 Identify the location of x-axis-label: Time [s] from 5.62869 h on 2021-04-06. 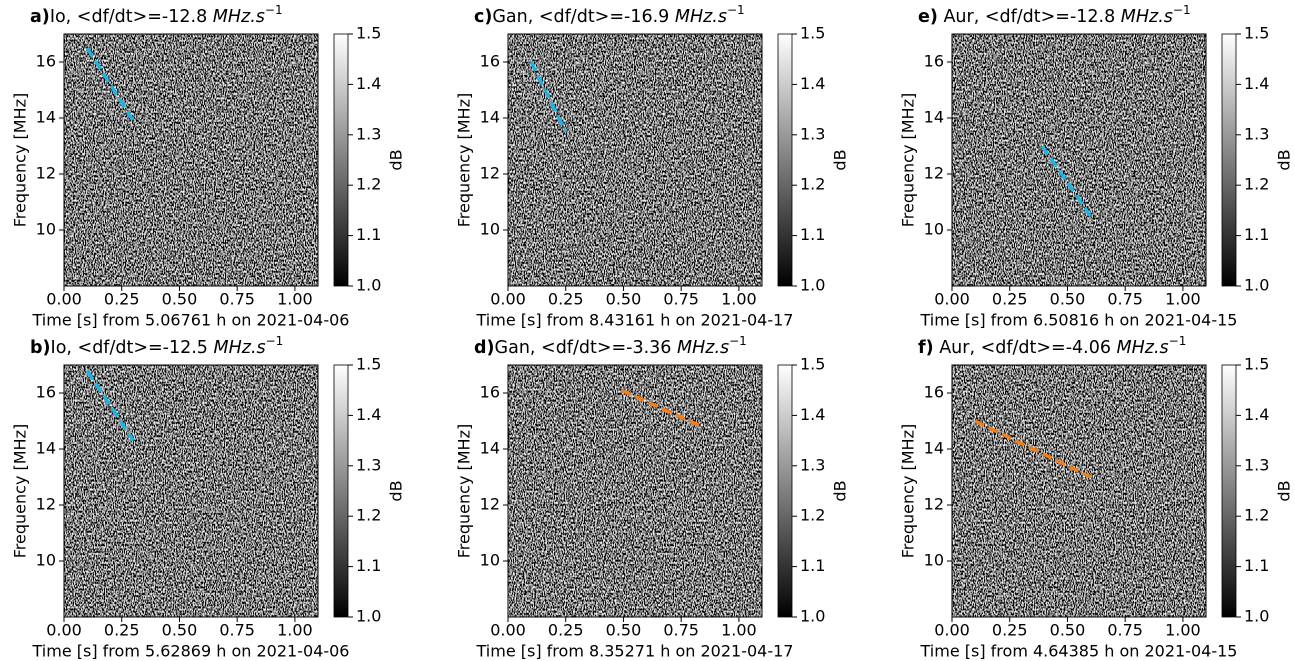
(191, 651).